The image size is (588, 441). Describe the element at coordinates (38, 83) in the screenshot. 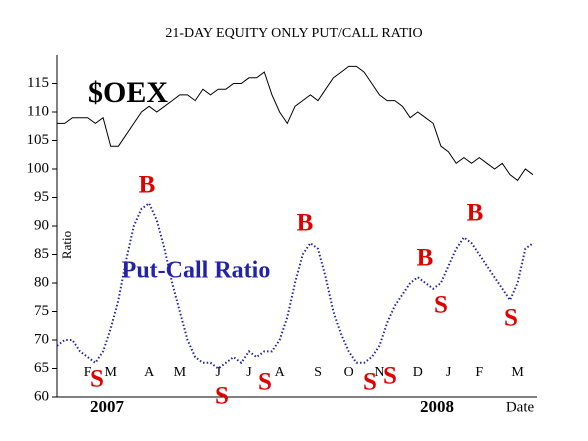

I see `y-tick-label: 115` at that location.